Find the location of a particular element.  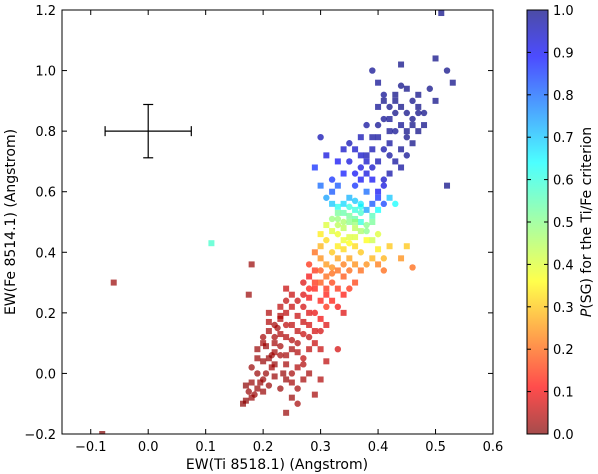

x-tick-label: 0.1 is located at coordinates (205, 447).